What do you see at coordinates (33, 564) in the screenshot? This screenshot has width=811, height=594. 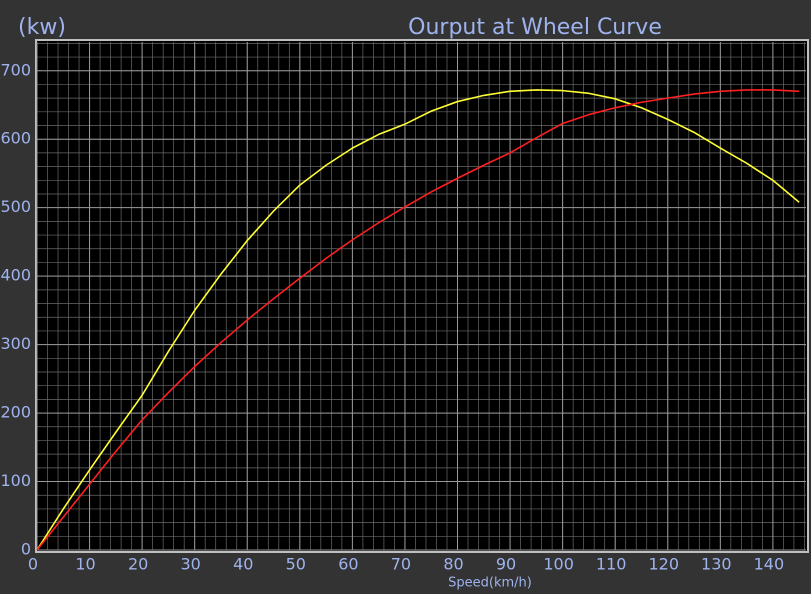 I see `x-tick-label: 0` at bounding box center [33, 564].